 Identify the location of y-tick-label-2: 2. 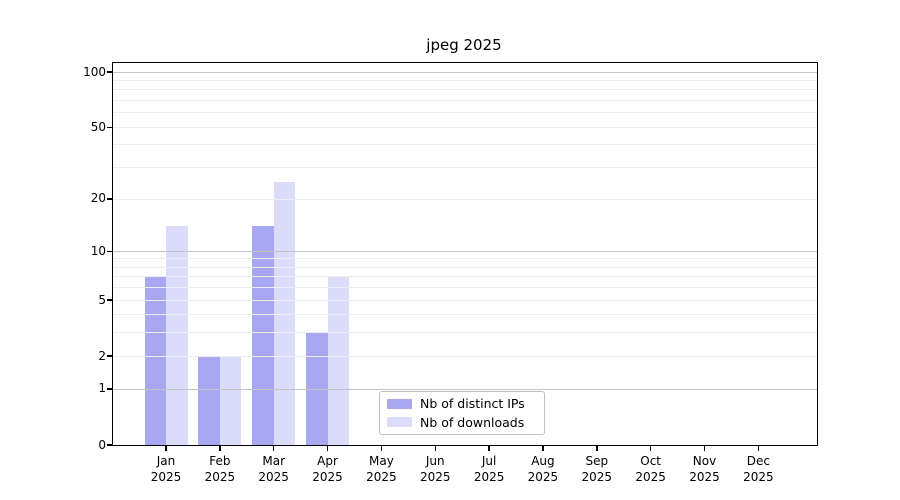
(102, 355).